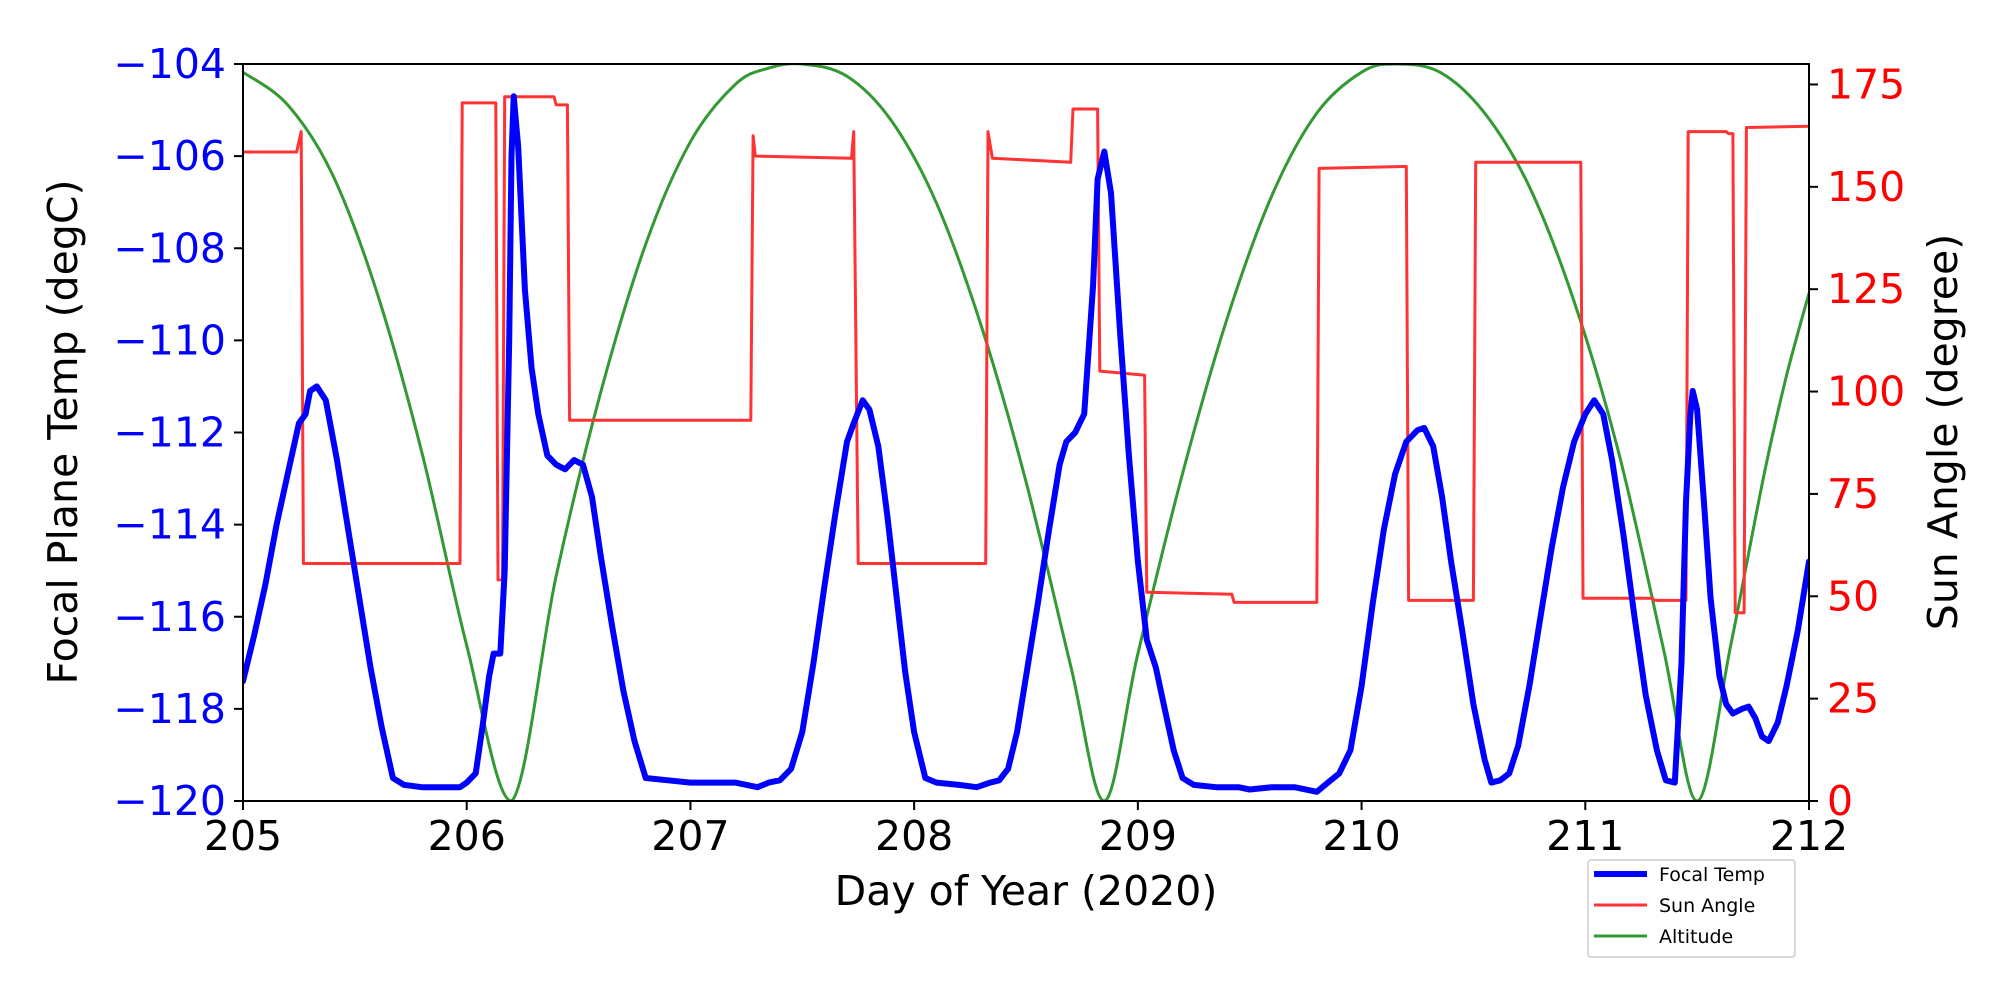 The image size is (2000, 1000). I want to click on y-left-tick-label: −110, so click(169, 340).